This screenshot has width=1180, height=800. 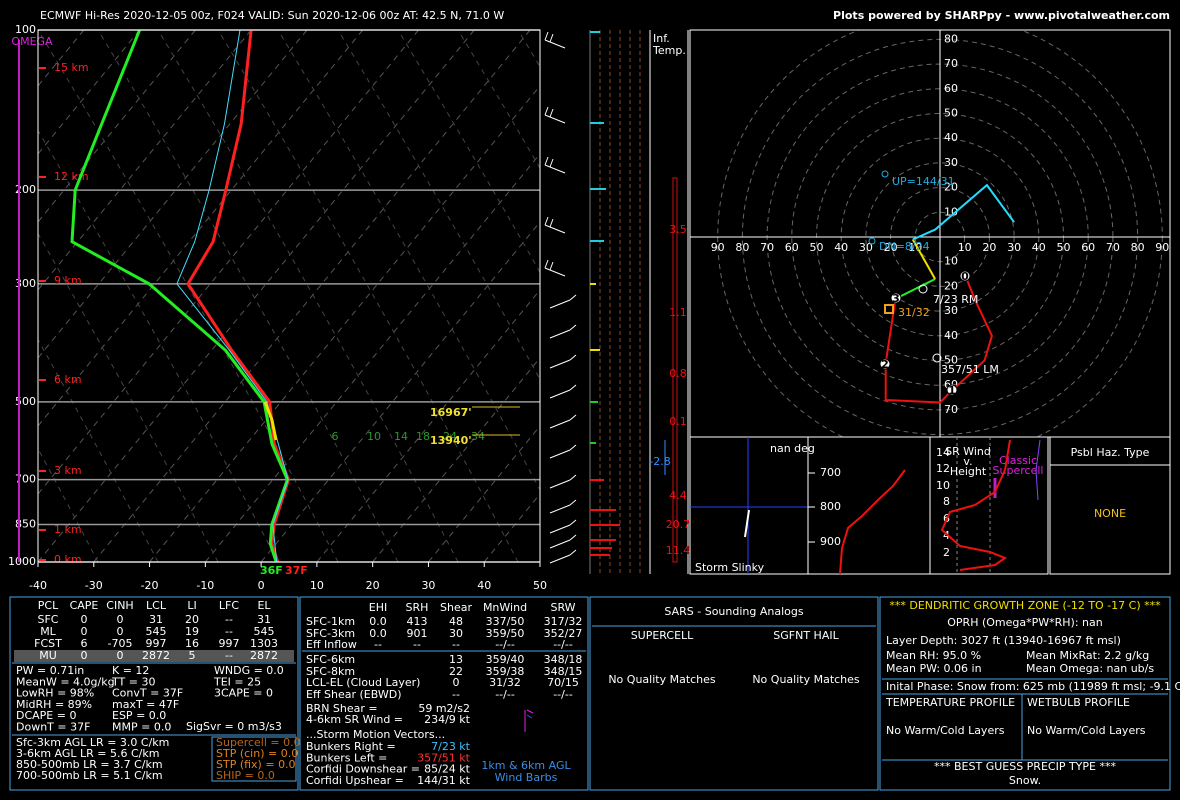 I want to click on dry-adiabat, so click(x=408, y=260).